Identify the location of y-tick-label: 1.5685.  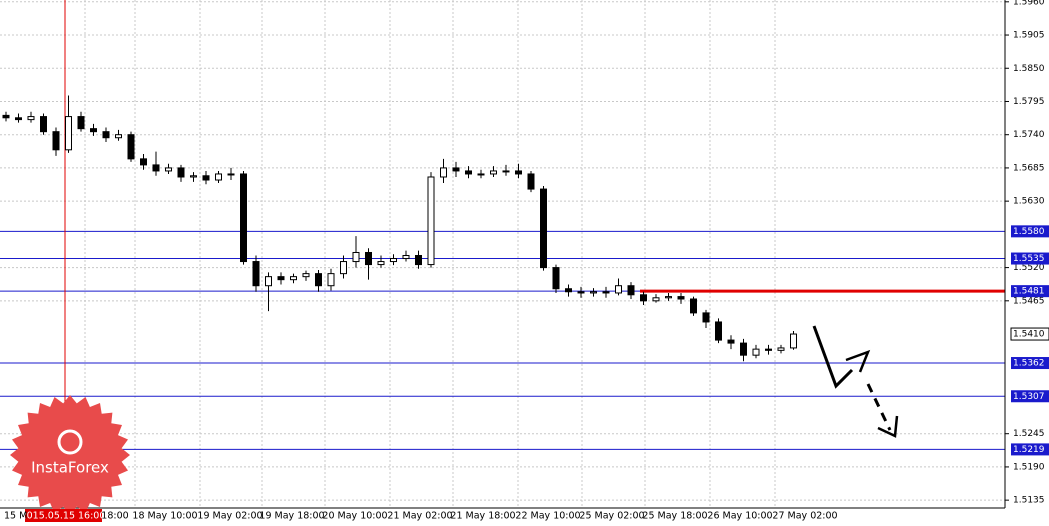
(1029, 168).